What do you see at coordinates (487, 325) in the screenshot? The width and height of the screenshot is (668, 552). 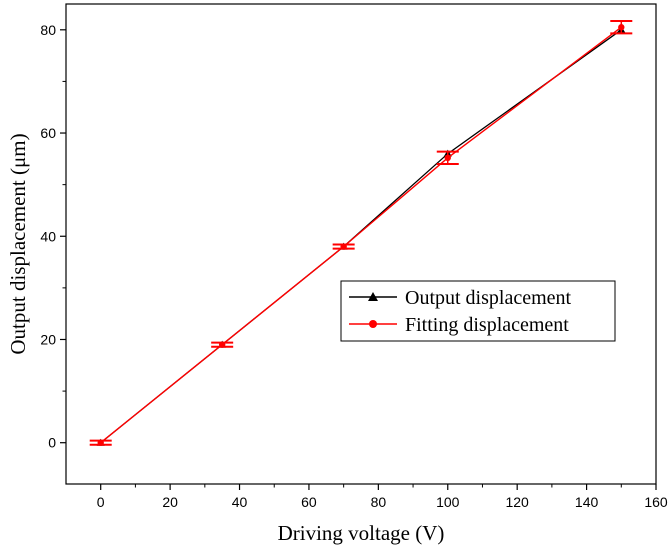 I see `legend-label-fitting: Fitting displacement` at bounding box center [487, 325].